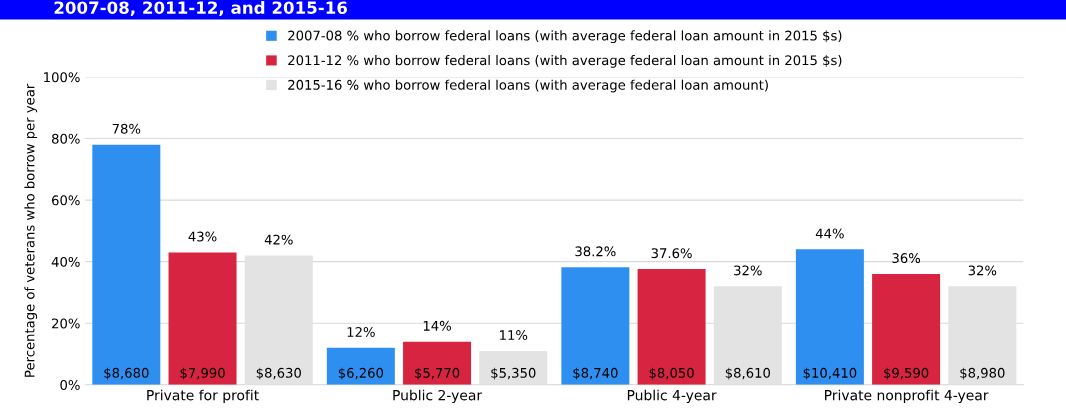  Describe the element at coordinates (66, 200) in the screenshot. I see `y-tick-label: 60%` at that location.